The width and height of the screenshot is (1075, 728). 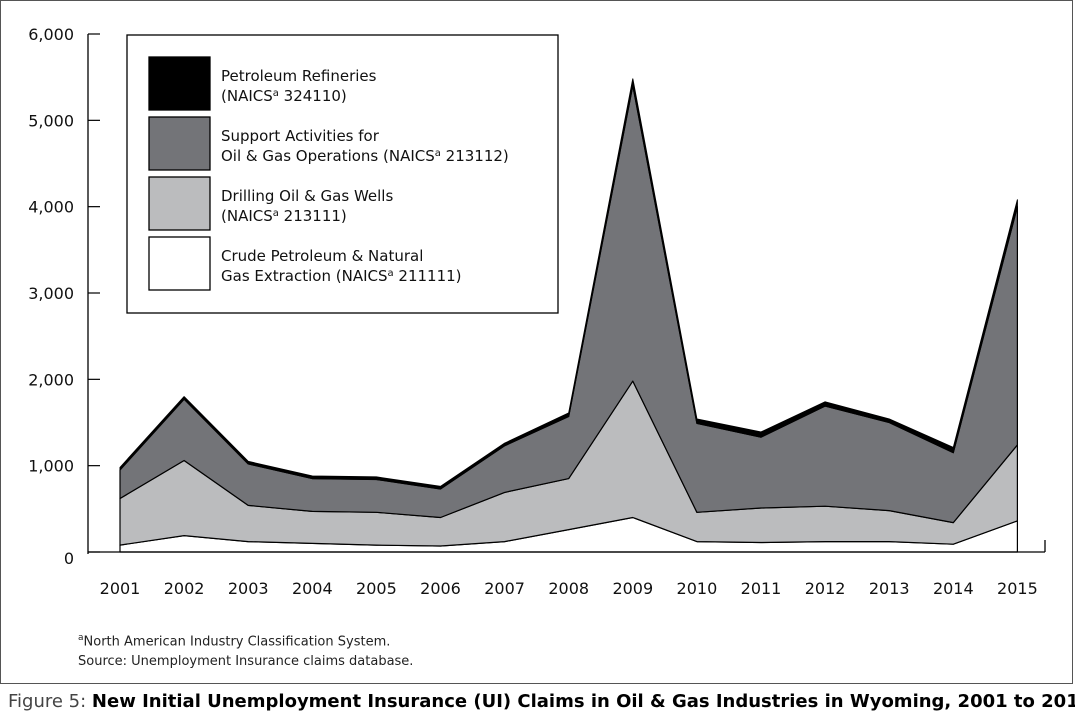 I want to click on legend-label: Support Activities for, so click(x=300, y=136).